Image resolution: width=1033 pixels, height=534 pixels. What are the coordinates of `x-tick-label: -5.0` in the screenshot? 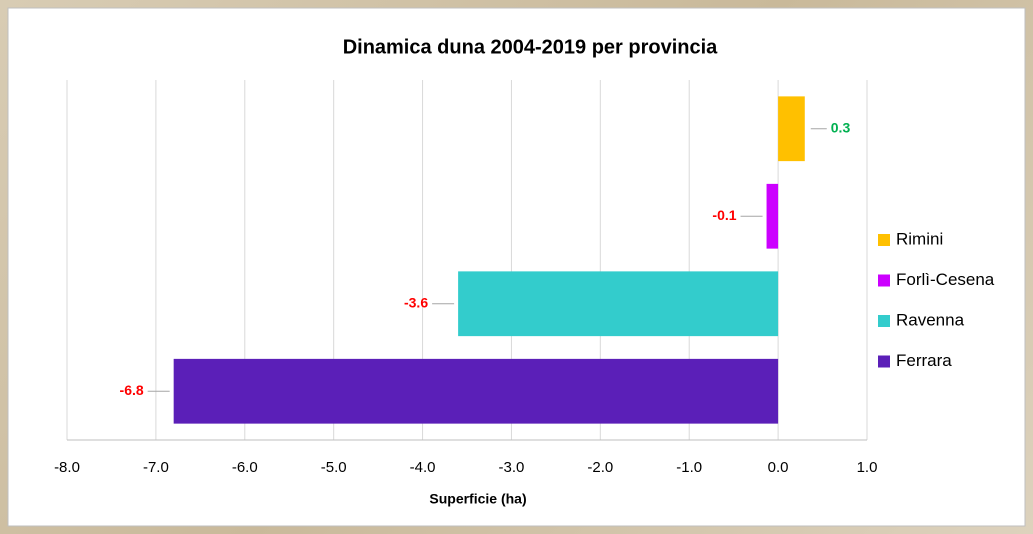 It's located at (334, 467).